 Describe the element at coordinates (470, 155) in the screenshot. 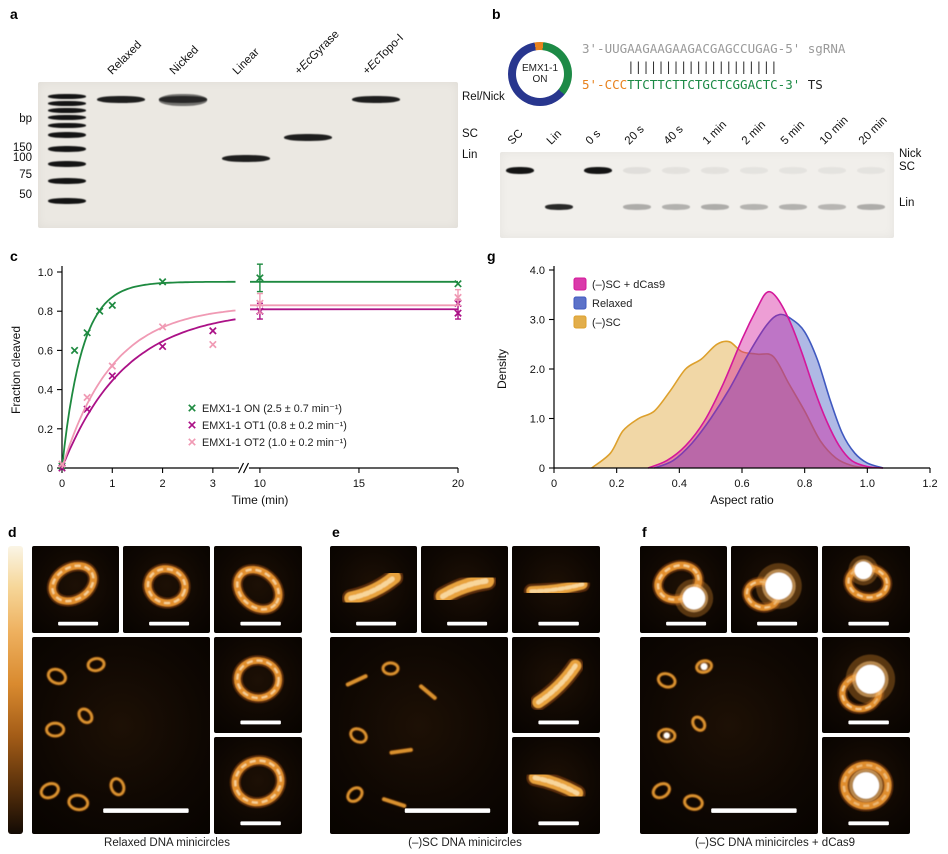

I see `gel-a-band-label: Lin` at that location.